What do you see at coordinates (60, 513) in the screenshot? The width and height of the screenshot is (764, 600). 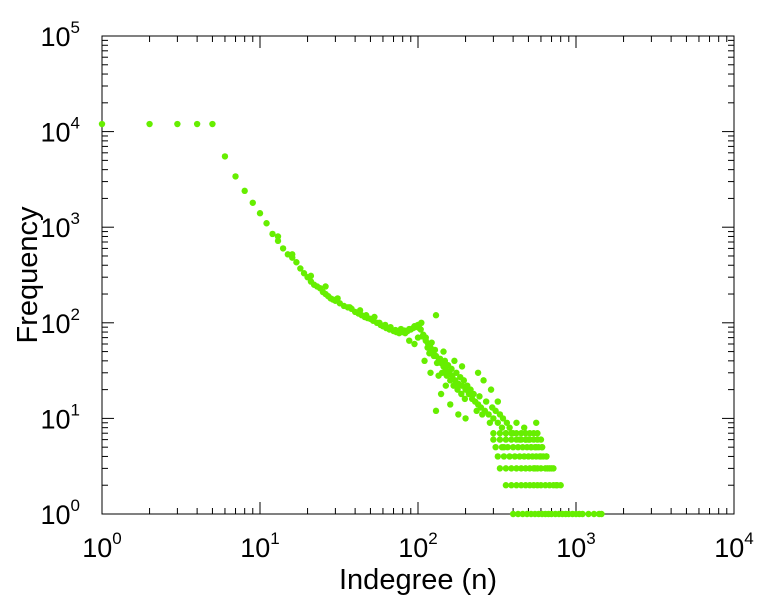 I see `y-tick-label: 10⁰` at bounding box center [60, 513].